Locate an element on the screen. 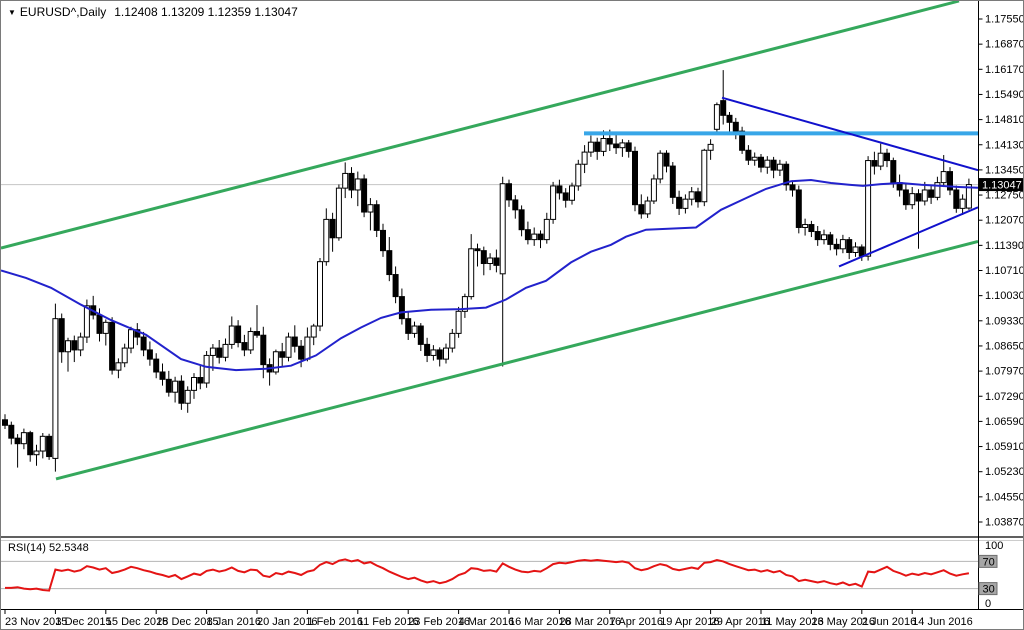 The height and width of the screenshot is (630, 1024). rsi-level-badge is located at coordinates (988, 561).